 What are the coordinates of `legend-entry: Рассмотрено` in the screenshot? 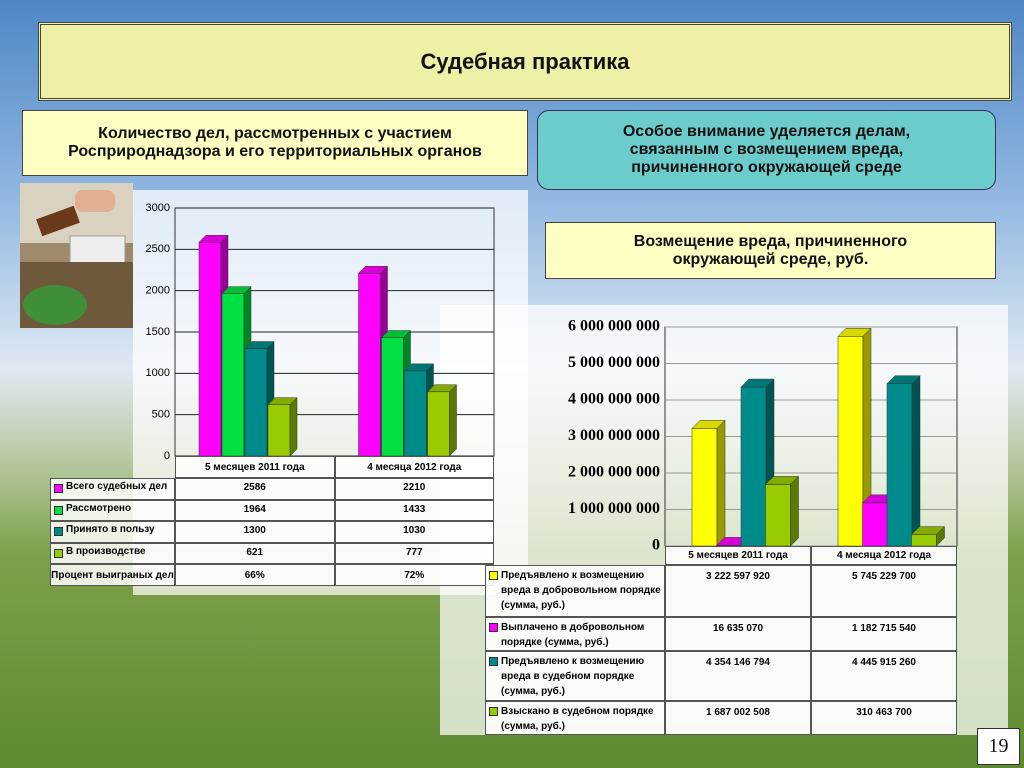 It's located at (112, 510).